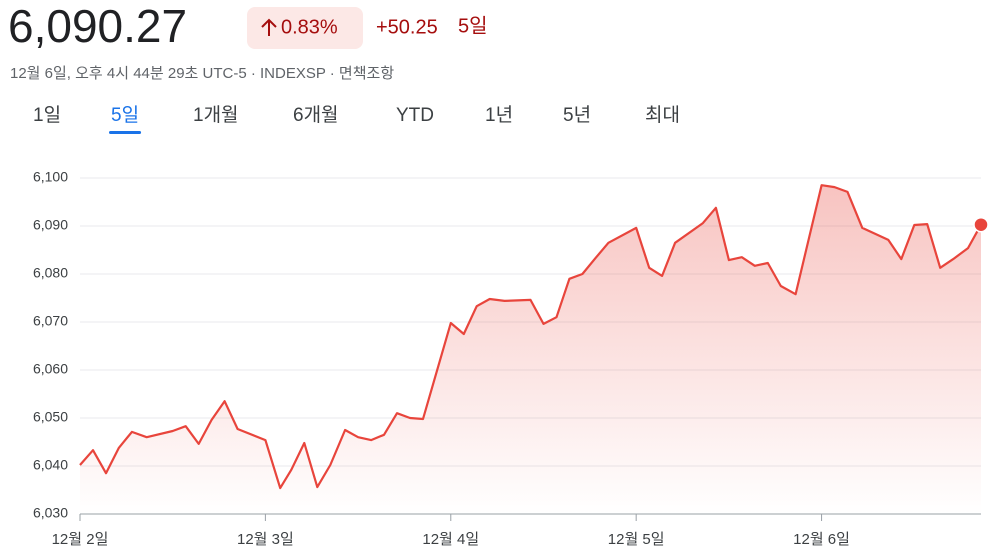 This screenshot has width=995, height=554. Describe the element at coordinates (265, 539) in the screenshot. I see `x-tick-label: 12월 3일` at that location.